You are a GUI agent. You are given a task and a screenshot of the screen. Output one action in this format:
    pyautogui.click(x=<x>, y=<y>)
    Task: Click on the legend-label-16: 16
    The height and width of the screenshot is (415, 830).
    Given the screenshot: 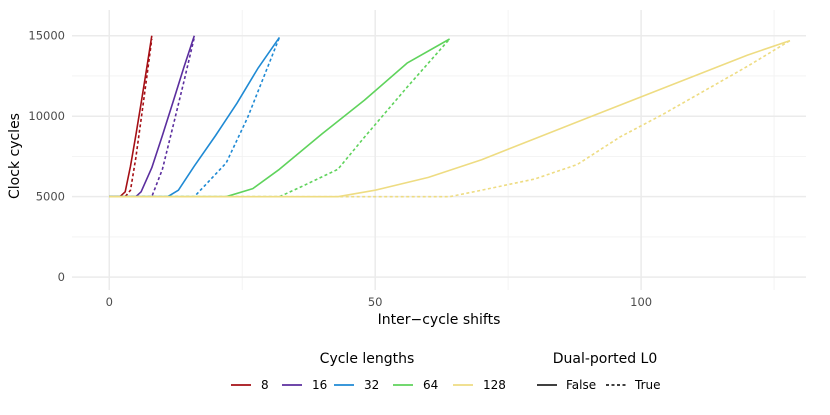 What is the action you would take?
    pyautogui.click(x=319, y=385)
    